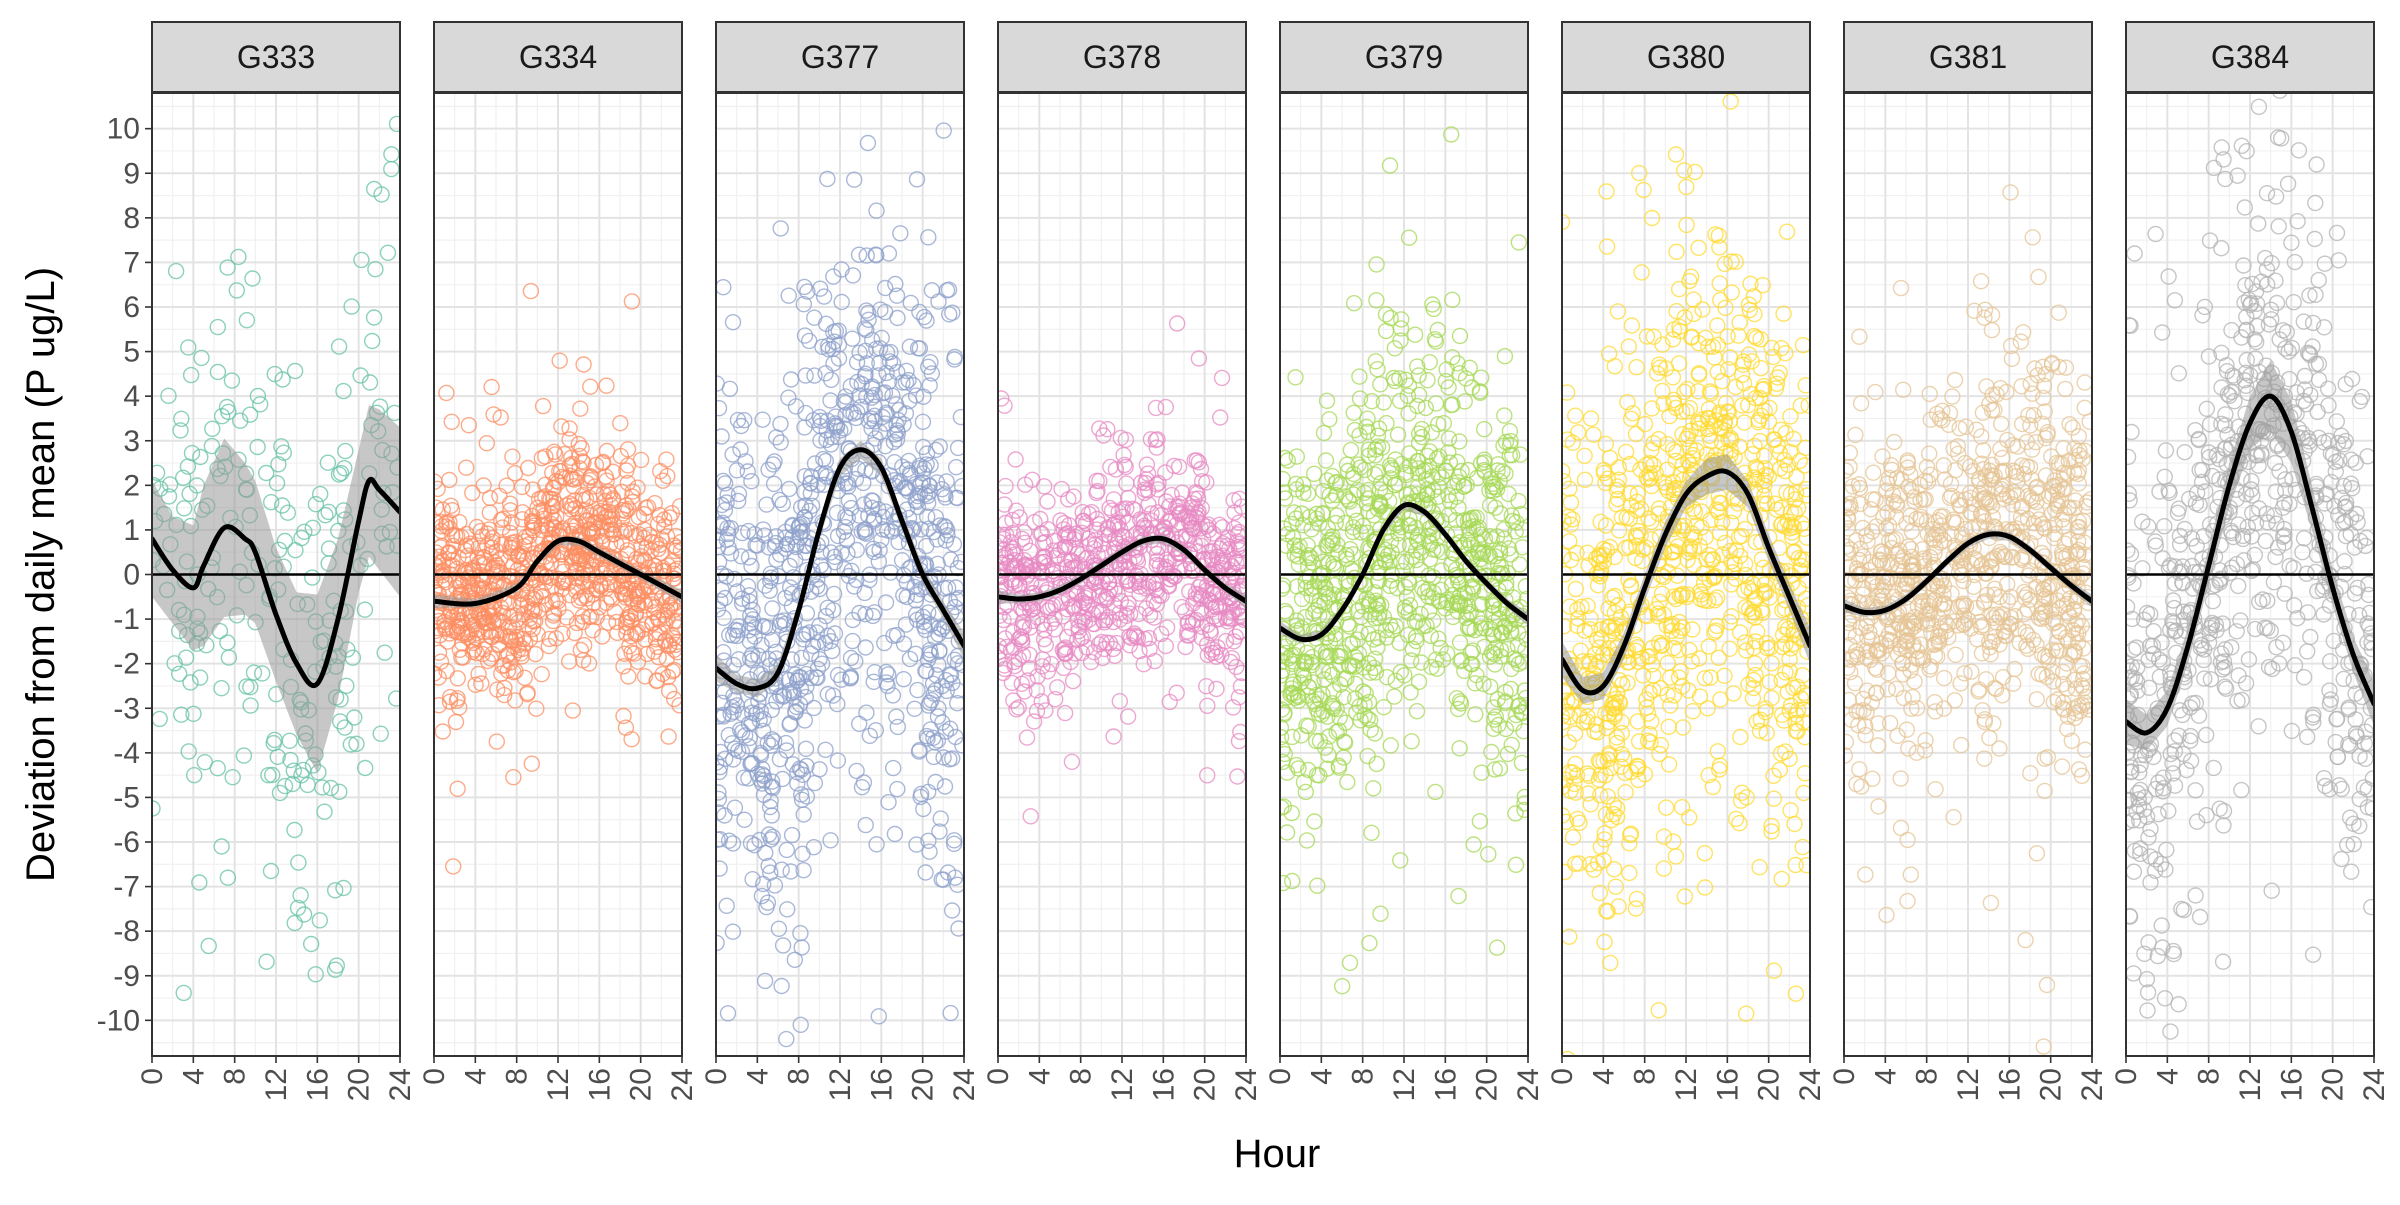 The width and height of the screenshot is (2400, 1205). Describe the element at coordinates (126, 708) in the screenshot. I see `y-tick-label: -3` at that location.